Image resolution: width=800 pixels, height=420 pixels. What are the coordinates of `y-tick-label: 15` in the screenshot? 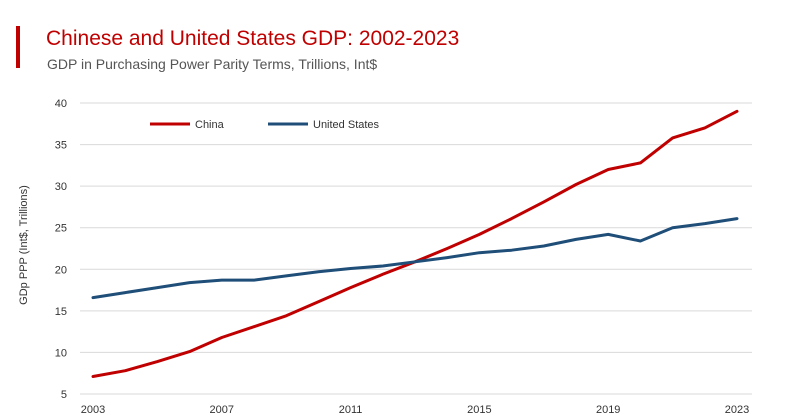 It's located at (61, 312).